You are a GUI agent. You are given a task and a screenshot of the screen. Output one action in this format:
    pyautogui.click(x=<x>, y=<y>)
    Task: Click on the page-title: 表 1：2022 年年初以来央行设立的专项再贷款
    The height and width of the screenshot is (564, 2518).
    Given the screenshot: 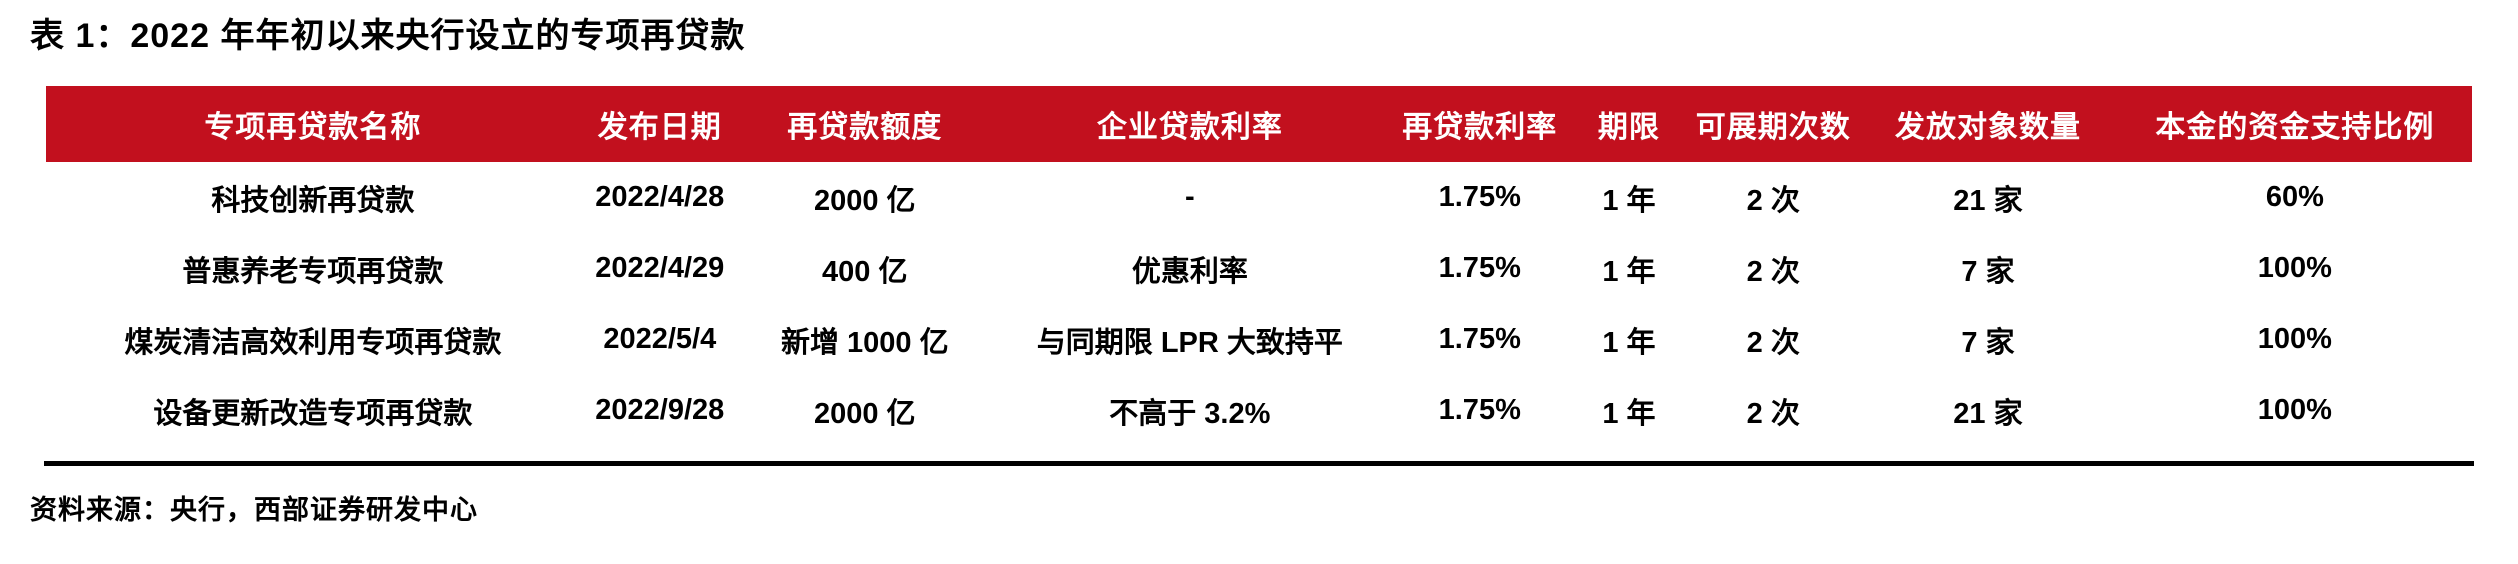 What is the action you would take?
    pyautogui.click(x=388, y=36)
    